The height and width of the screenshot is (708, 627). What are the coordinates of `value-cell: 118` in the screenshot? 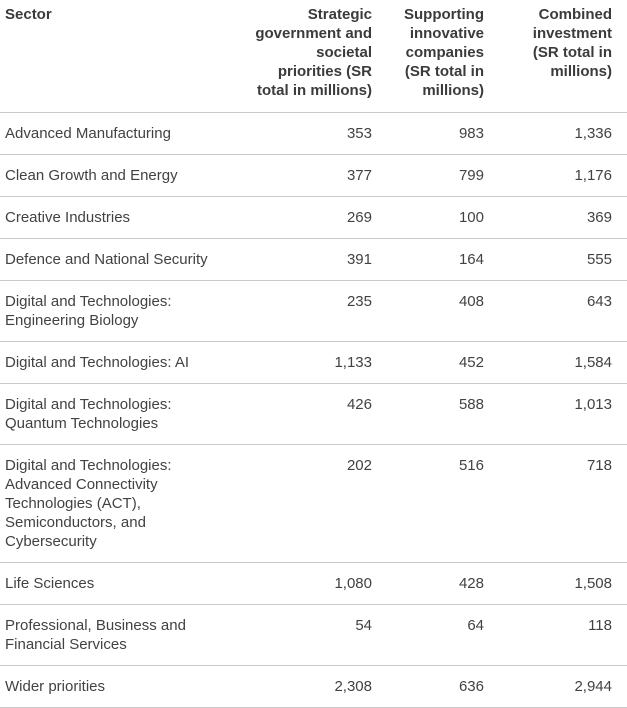 It's located at (563, 635).